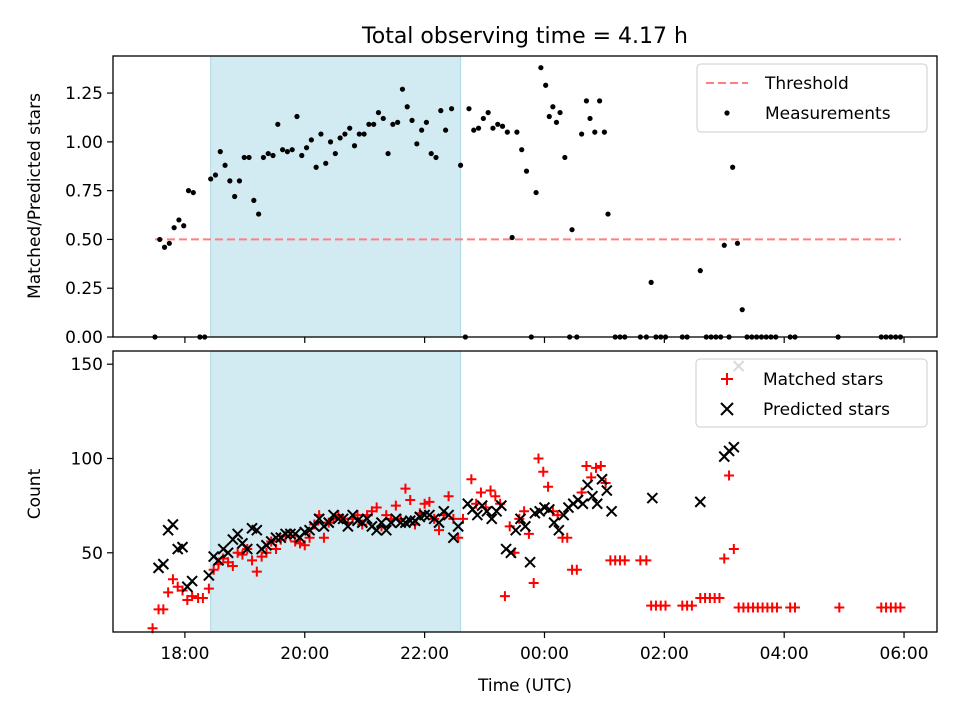  Describe the element at coordinates (87, 459) in the screenshot. I see `bottom-y-tick-label: 100` at that location.